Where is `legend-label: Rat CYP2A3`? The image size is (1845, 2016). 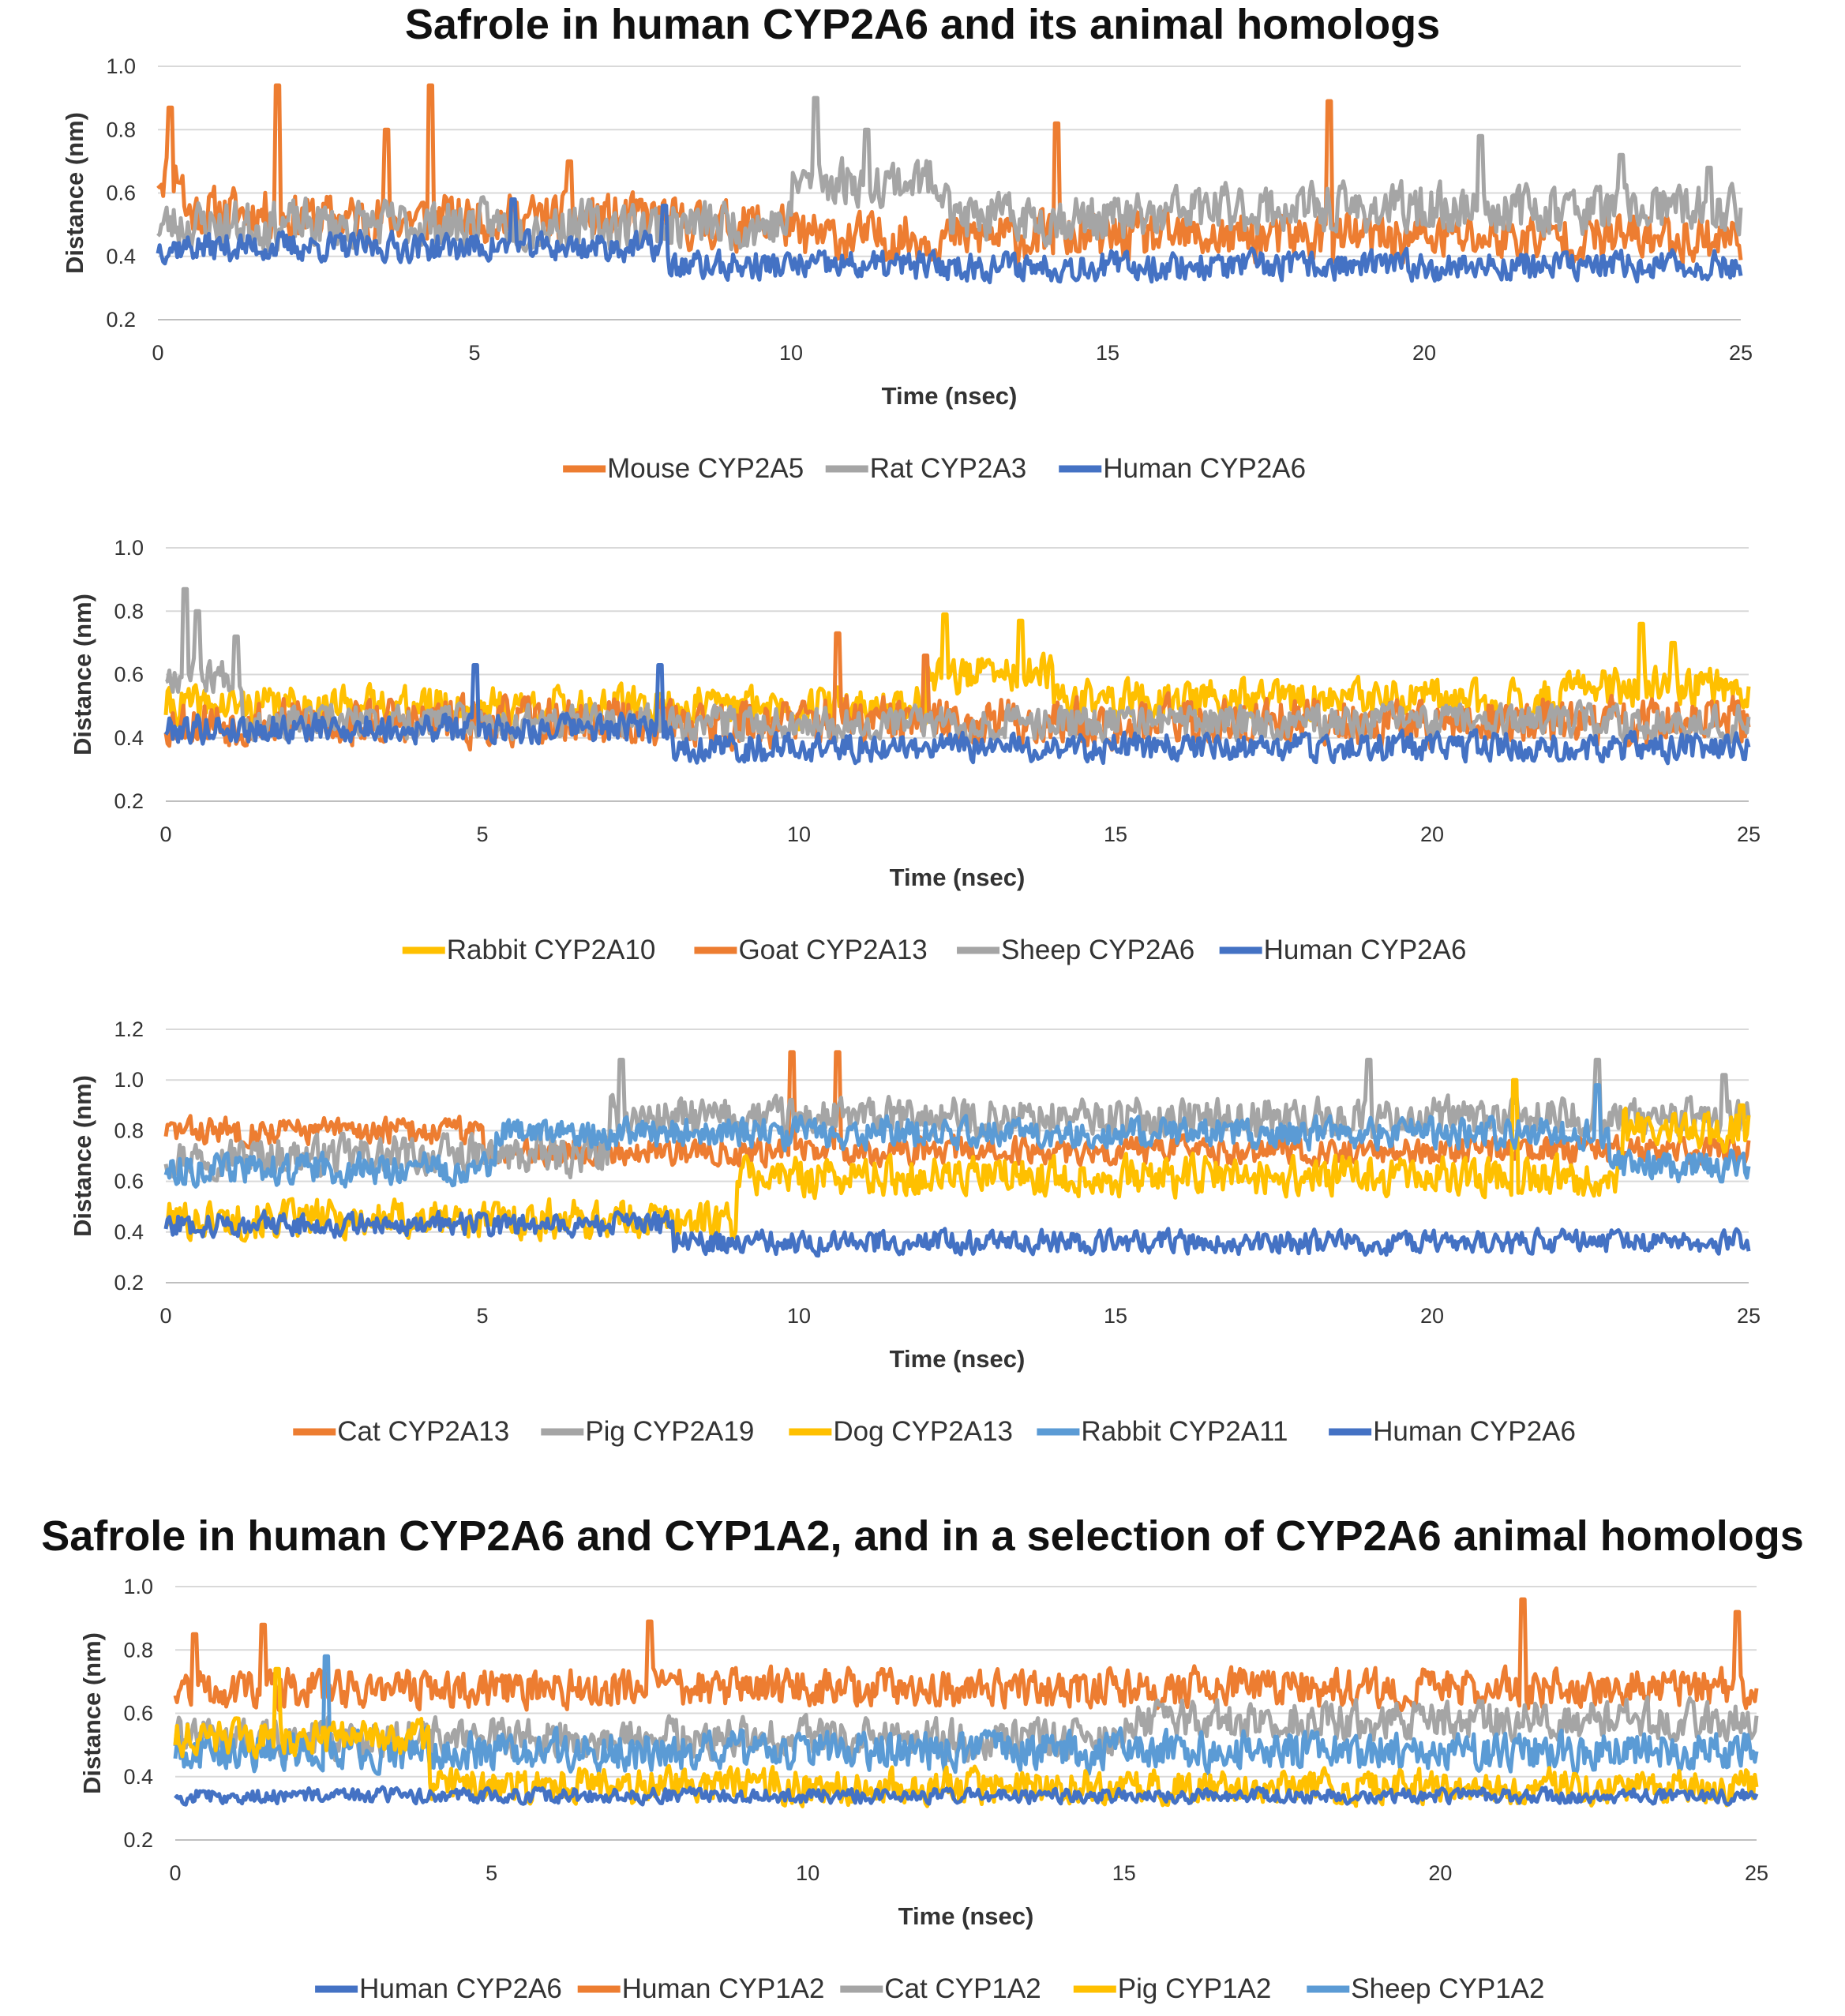 legend-label: Rat CYP2A3 is located at coordinates (948, 468).